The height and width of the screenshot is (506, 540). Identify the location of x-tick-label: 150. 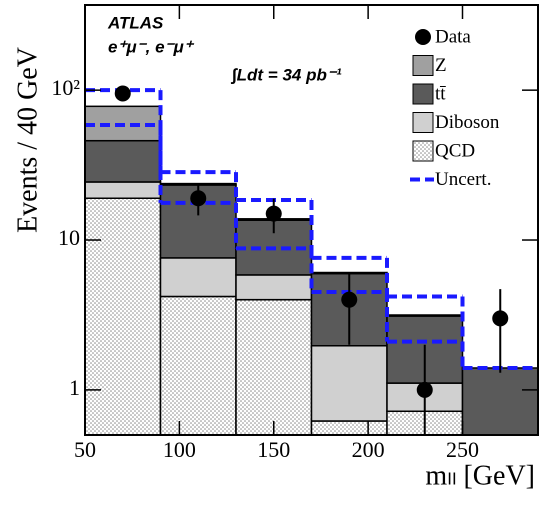
(273, 449).